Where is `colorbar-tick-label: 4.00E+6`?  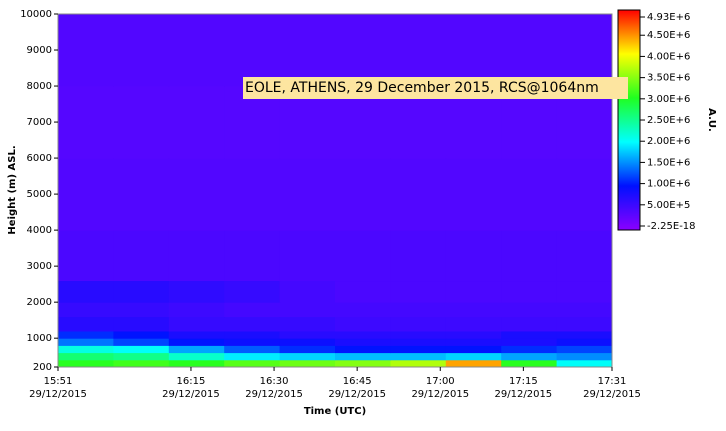 colorbar-tick-label: 4.00E+6 is located at coordinates (668, 56).